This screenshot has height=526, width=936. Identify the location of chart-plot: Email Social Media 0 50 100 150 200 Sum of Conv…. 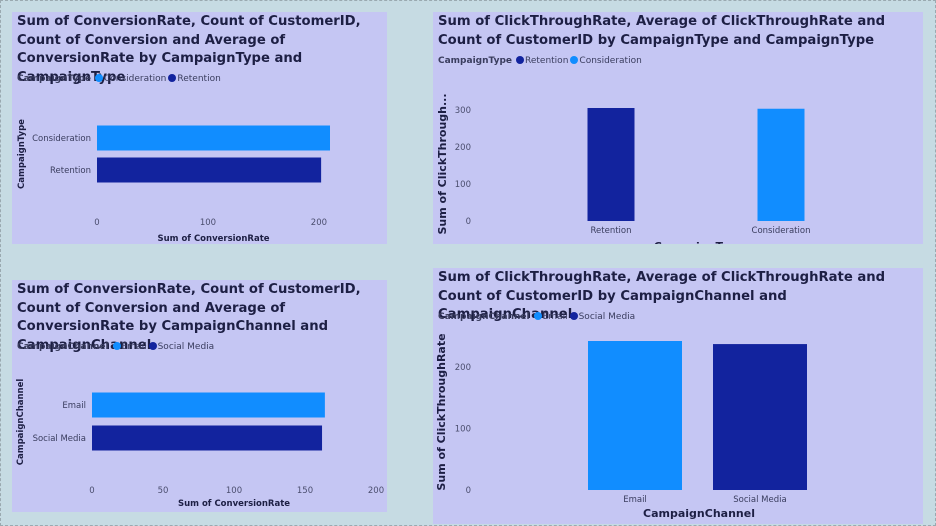
(200, 444).